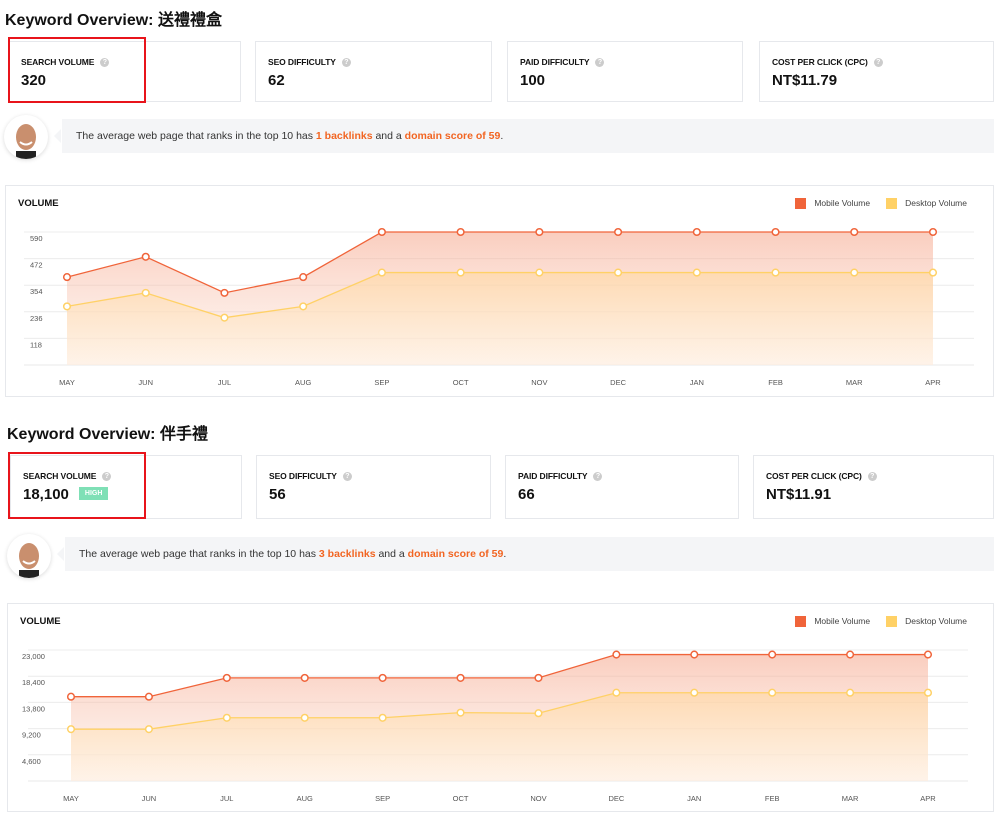 Image resolution: width=1000 pixels, height=820 pixels. Describe the element at coordinates (33, 708) in the screenshot. I see `y-tick-label: 13,800` at that location.